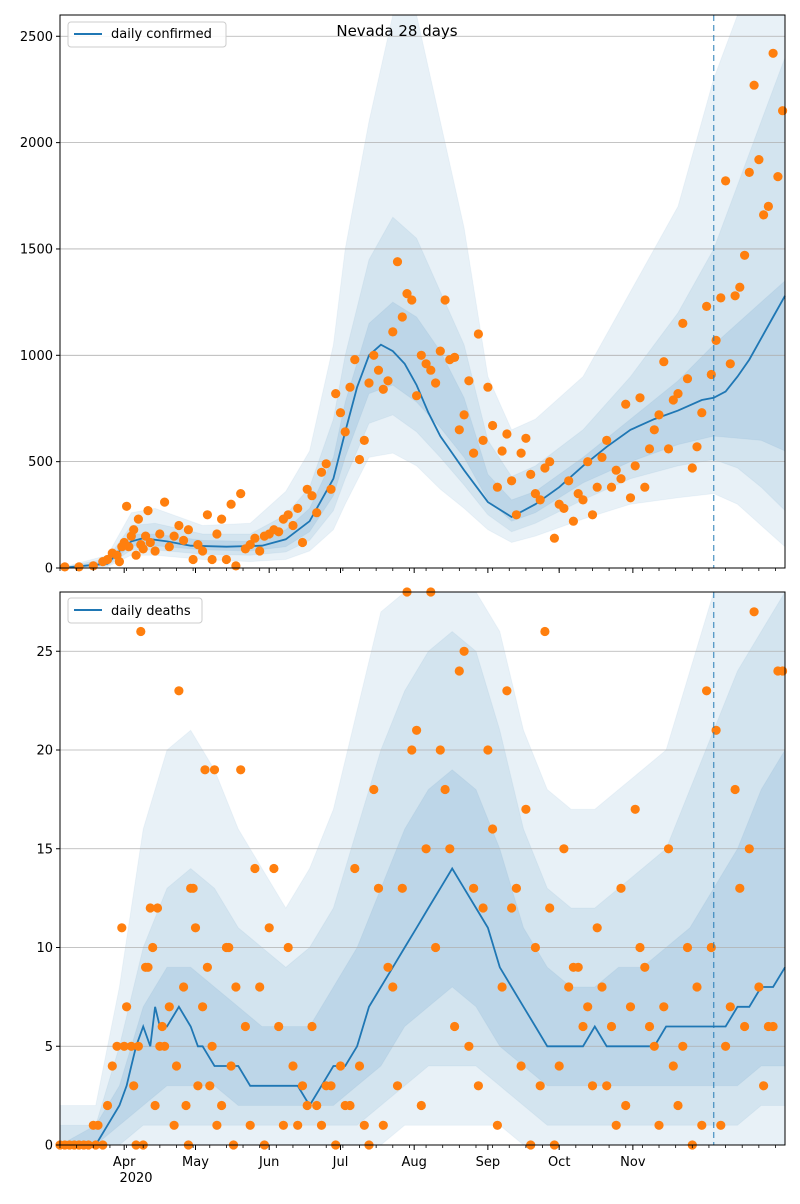  Describe the element at coordinates (413, 1162) in the screenshot. I see `x-tick-label: Aug` at that location.